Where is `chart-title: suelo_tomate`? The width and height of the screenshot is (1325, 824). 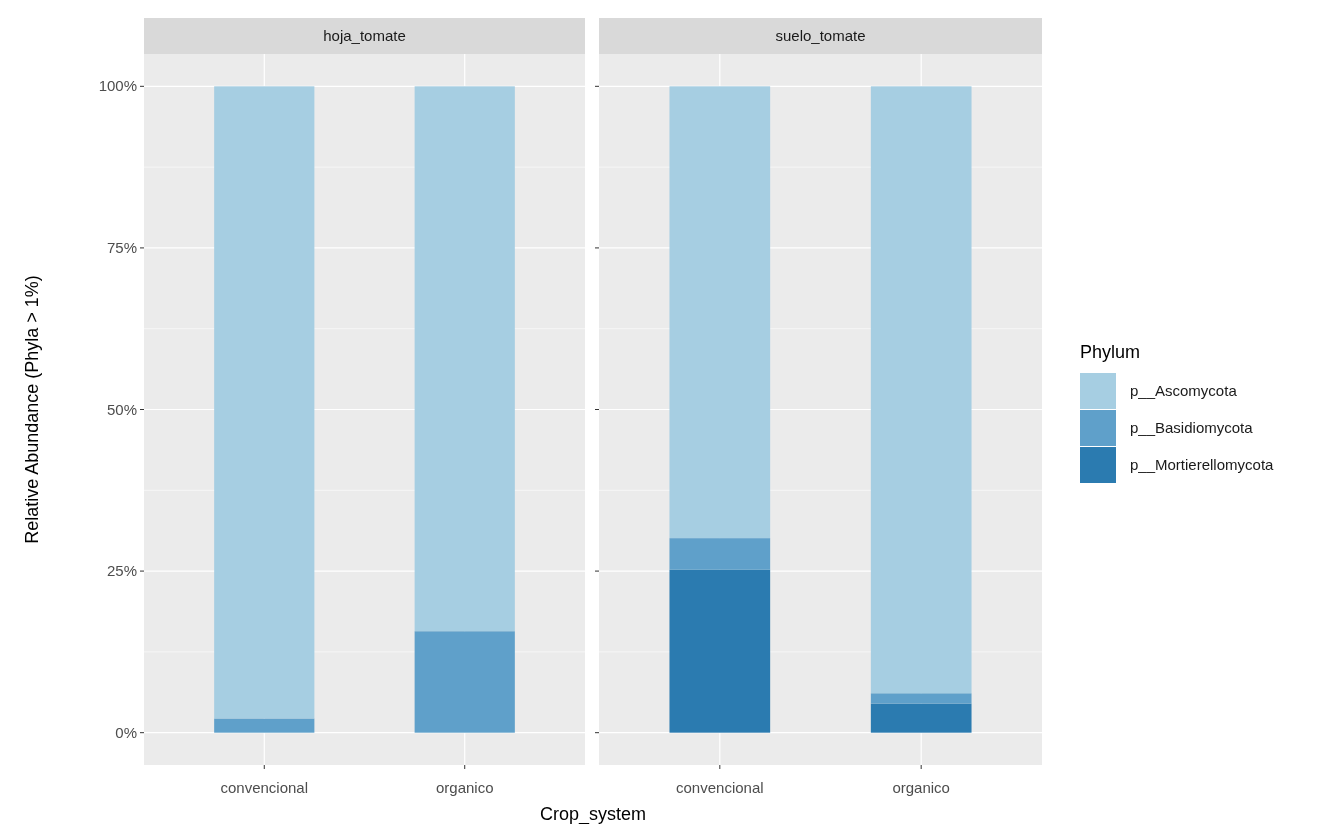 chart-title: suelo_tomate is located at coordinates (820, 35).